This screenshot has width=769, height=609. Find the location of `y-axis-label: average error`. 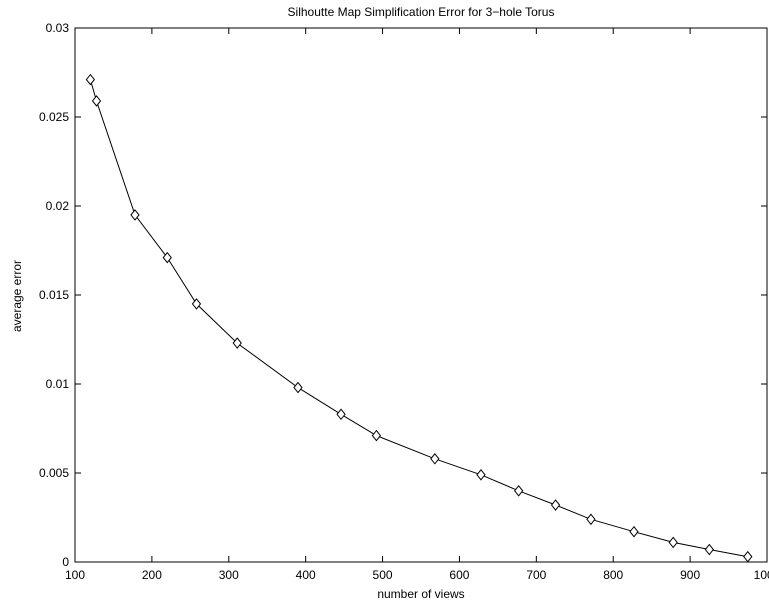

y-axis-label: average error is located at coordinates (17, 296).